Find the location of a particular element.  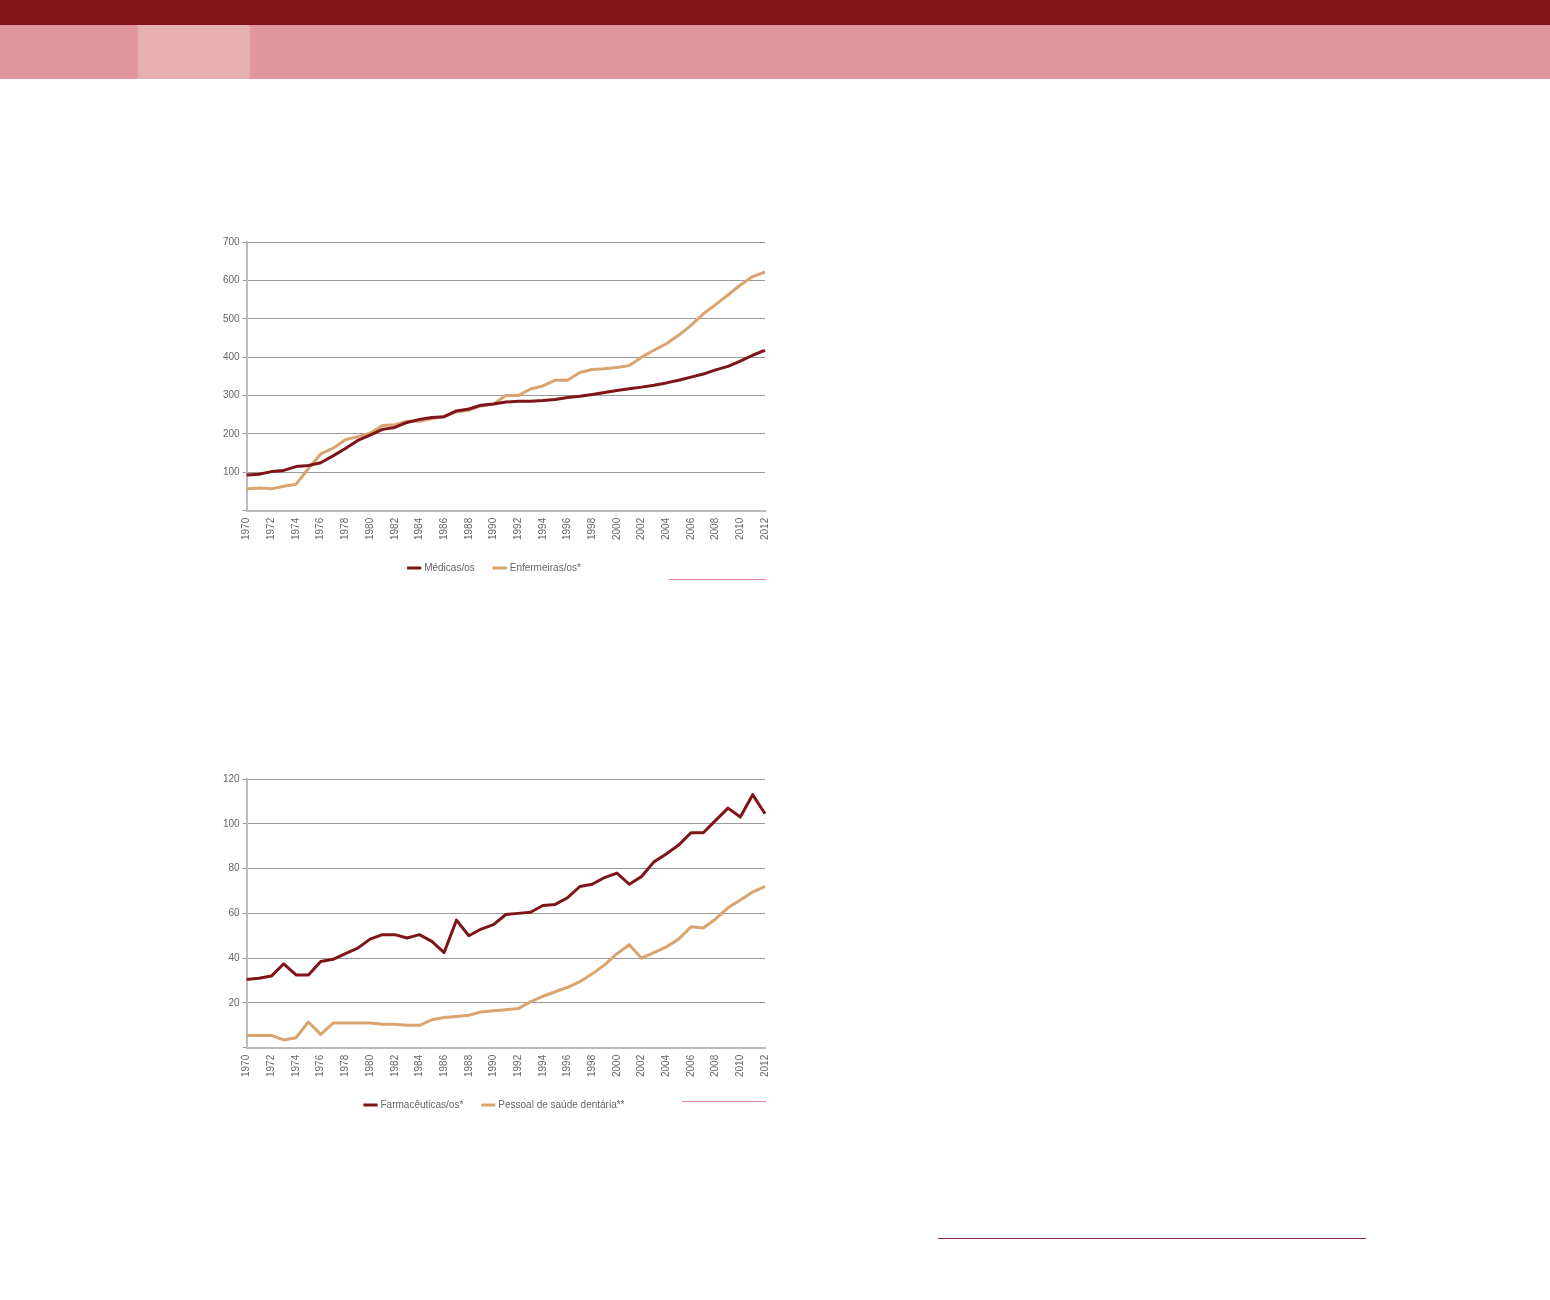

legend-label: Farmacêuticas/os* is located at coordinates (422, 1104).